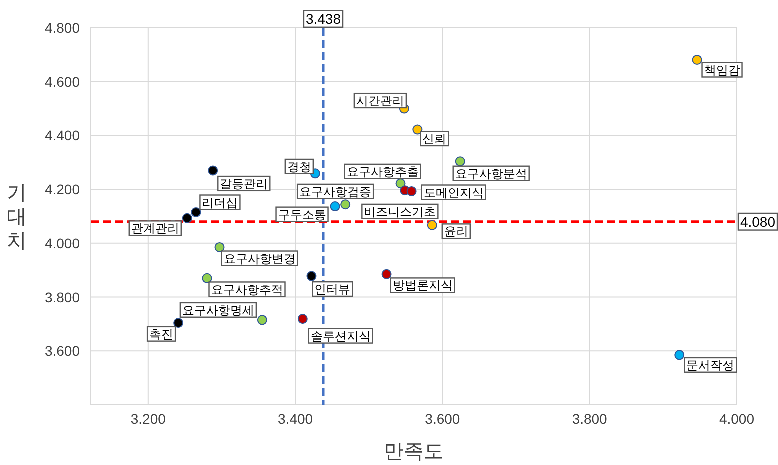  What do you see at coordinates (62, 297) in the screenshot?
I see `y-tick-label: 3.800` at bounding box center [62, 297].